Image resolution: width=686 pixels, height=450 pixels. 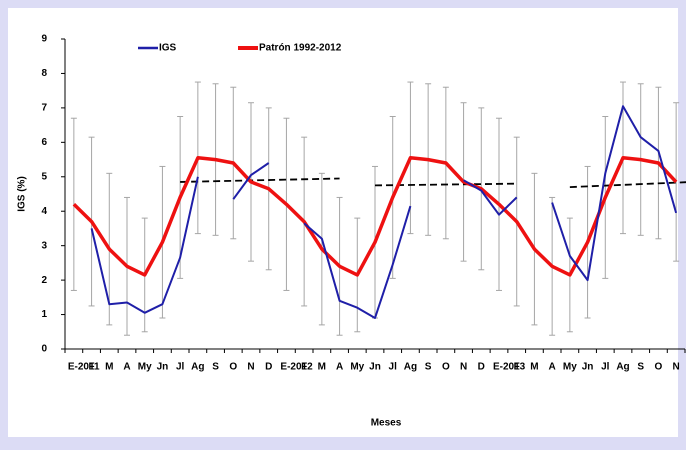 I want to click on y-tick-label: 0, so click(x=44, y=349).